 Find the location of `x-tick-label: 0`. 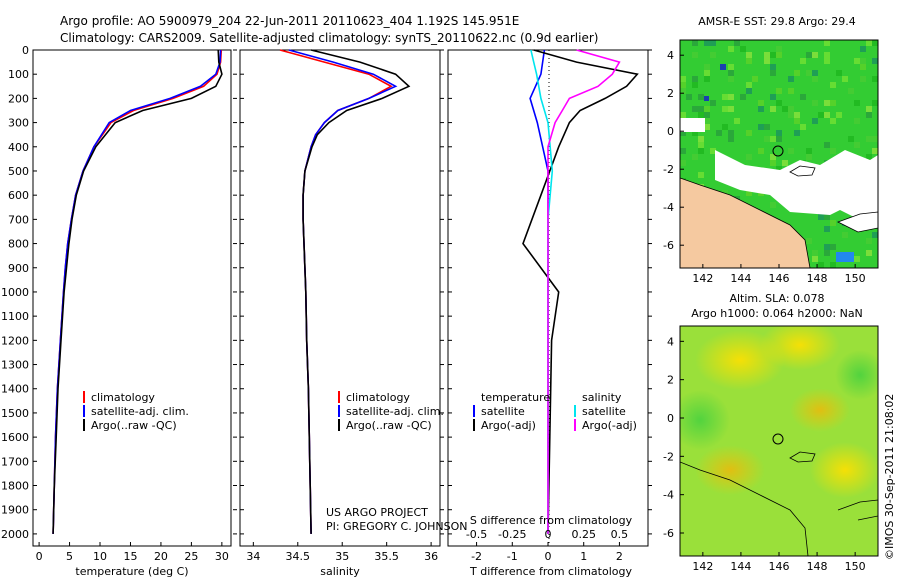

x-tick-label: 0 is located at coordinates (39, 556).